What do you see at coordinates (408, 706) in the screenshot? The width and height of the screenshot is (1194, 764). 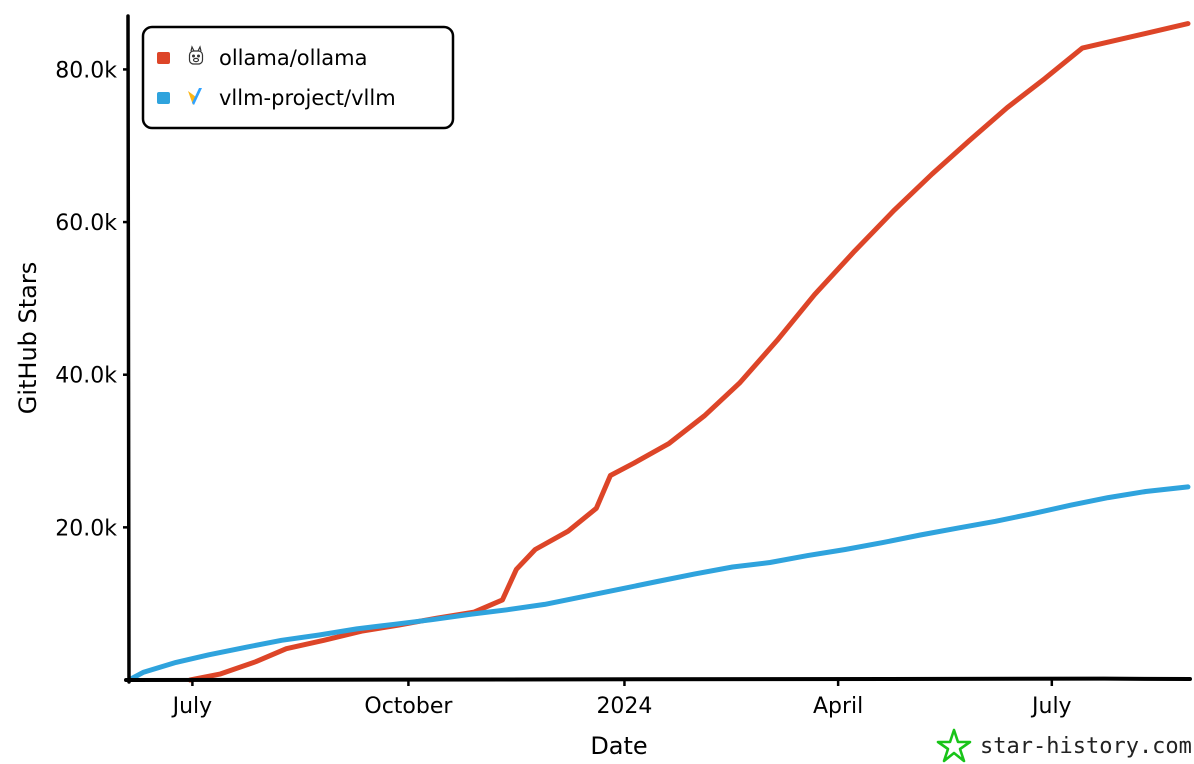 I see `x-tick-label: October` at bounding box center [408, 706].